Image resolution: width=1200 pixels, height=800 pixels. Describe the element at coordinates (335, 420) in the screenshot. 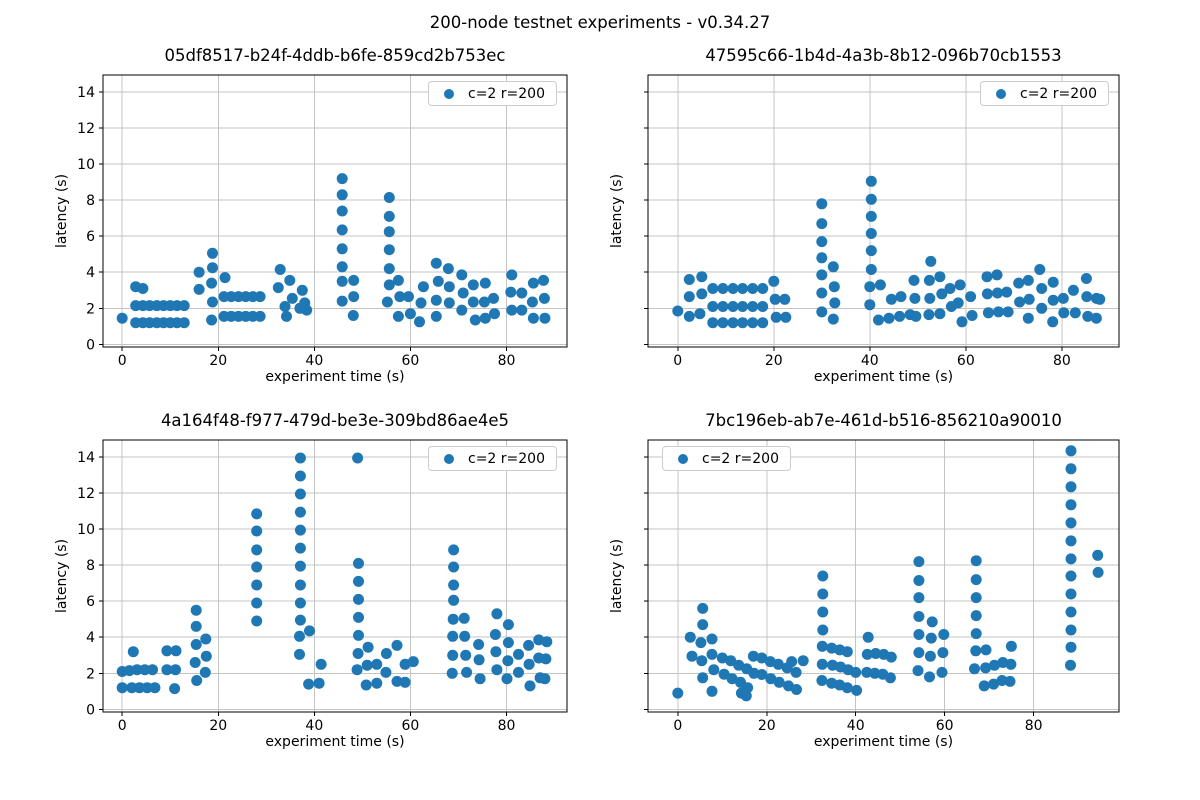

I see `subplot-title: 4a164f48-f977-479d-be3e-309bd86ae4e5` at that location.